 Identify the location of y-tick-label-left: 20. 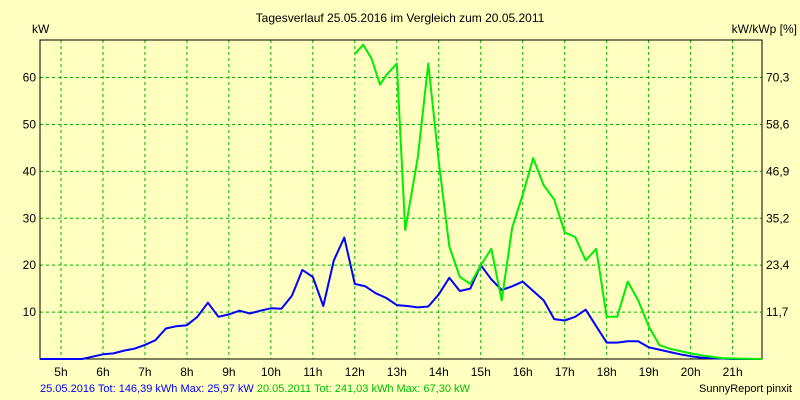
(30, 265).